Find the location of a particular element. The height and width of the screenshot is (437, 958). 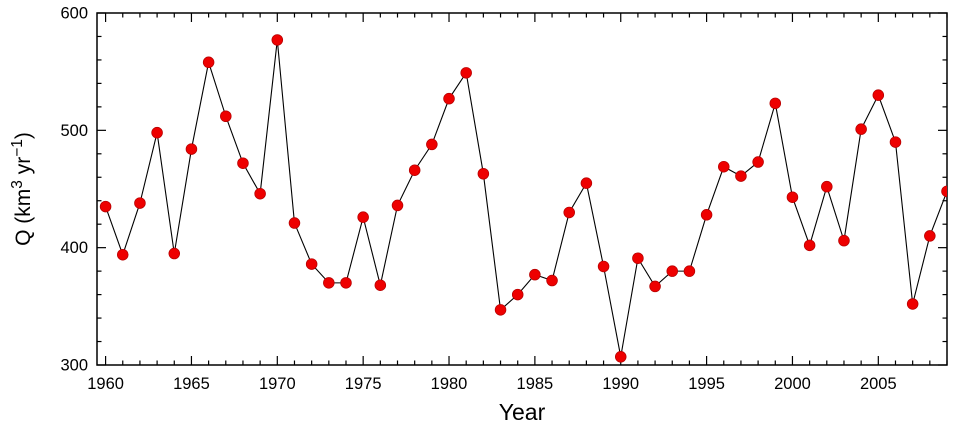

x-tick-label: 2000 is located at coordinates (792, 384).